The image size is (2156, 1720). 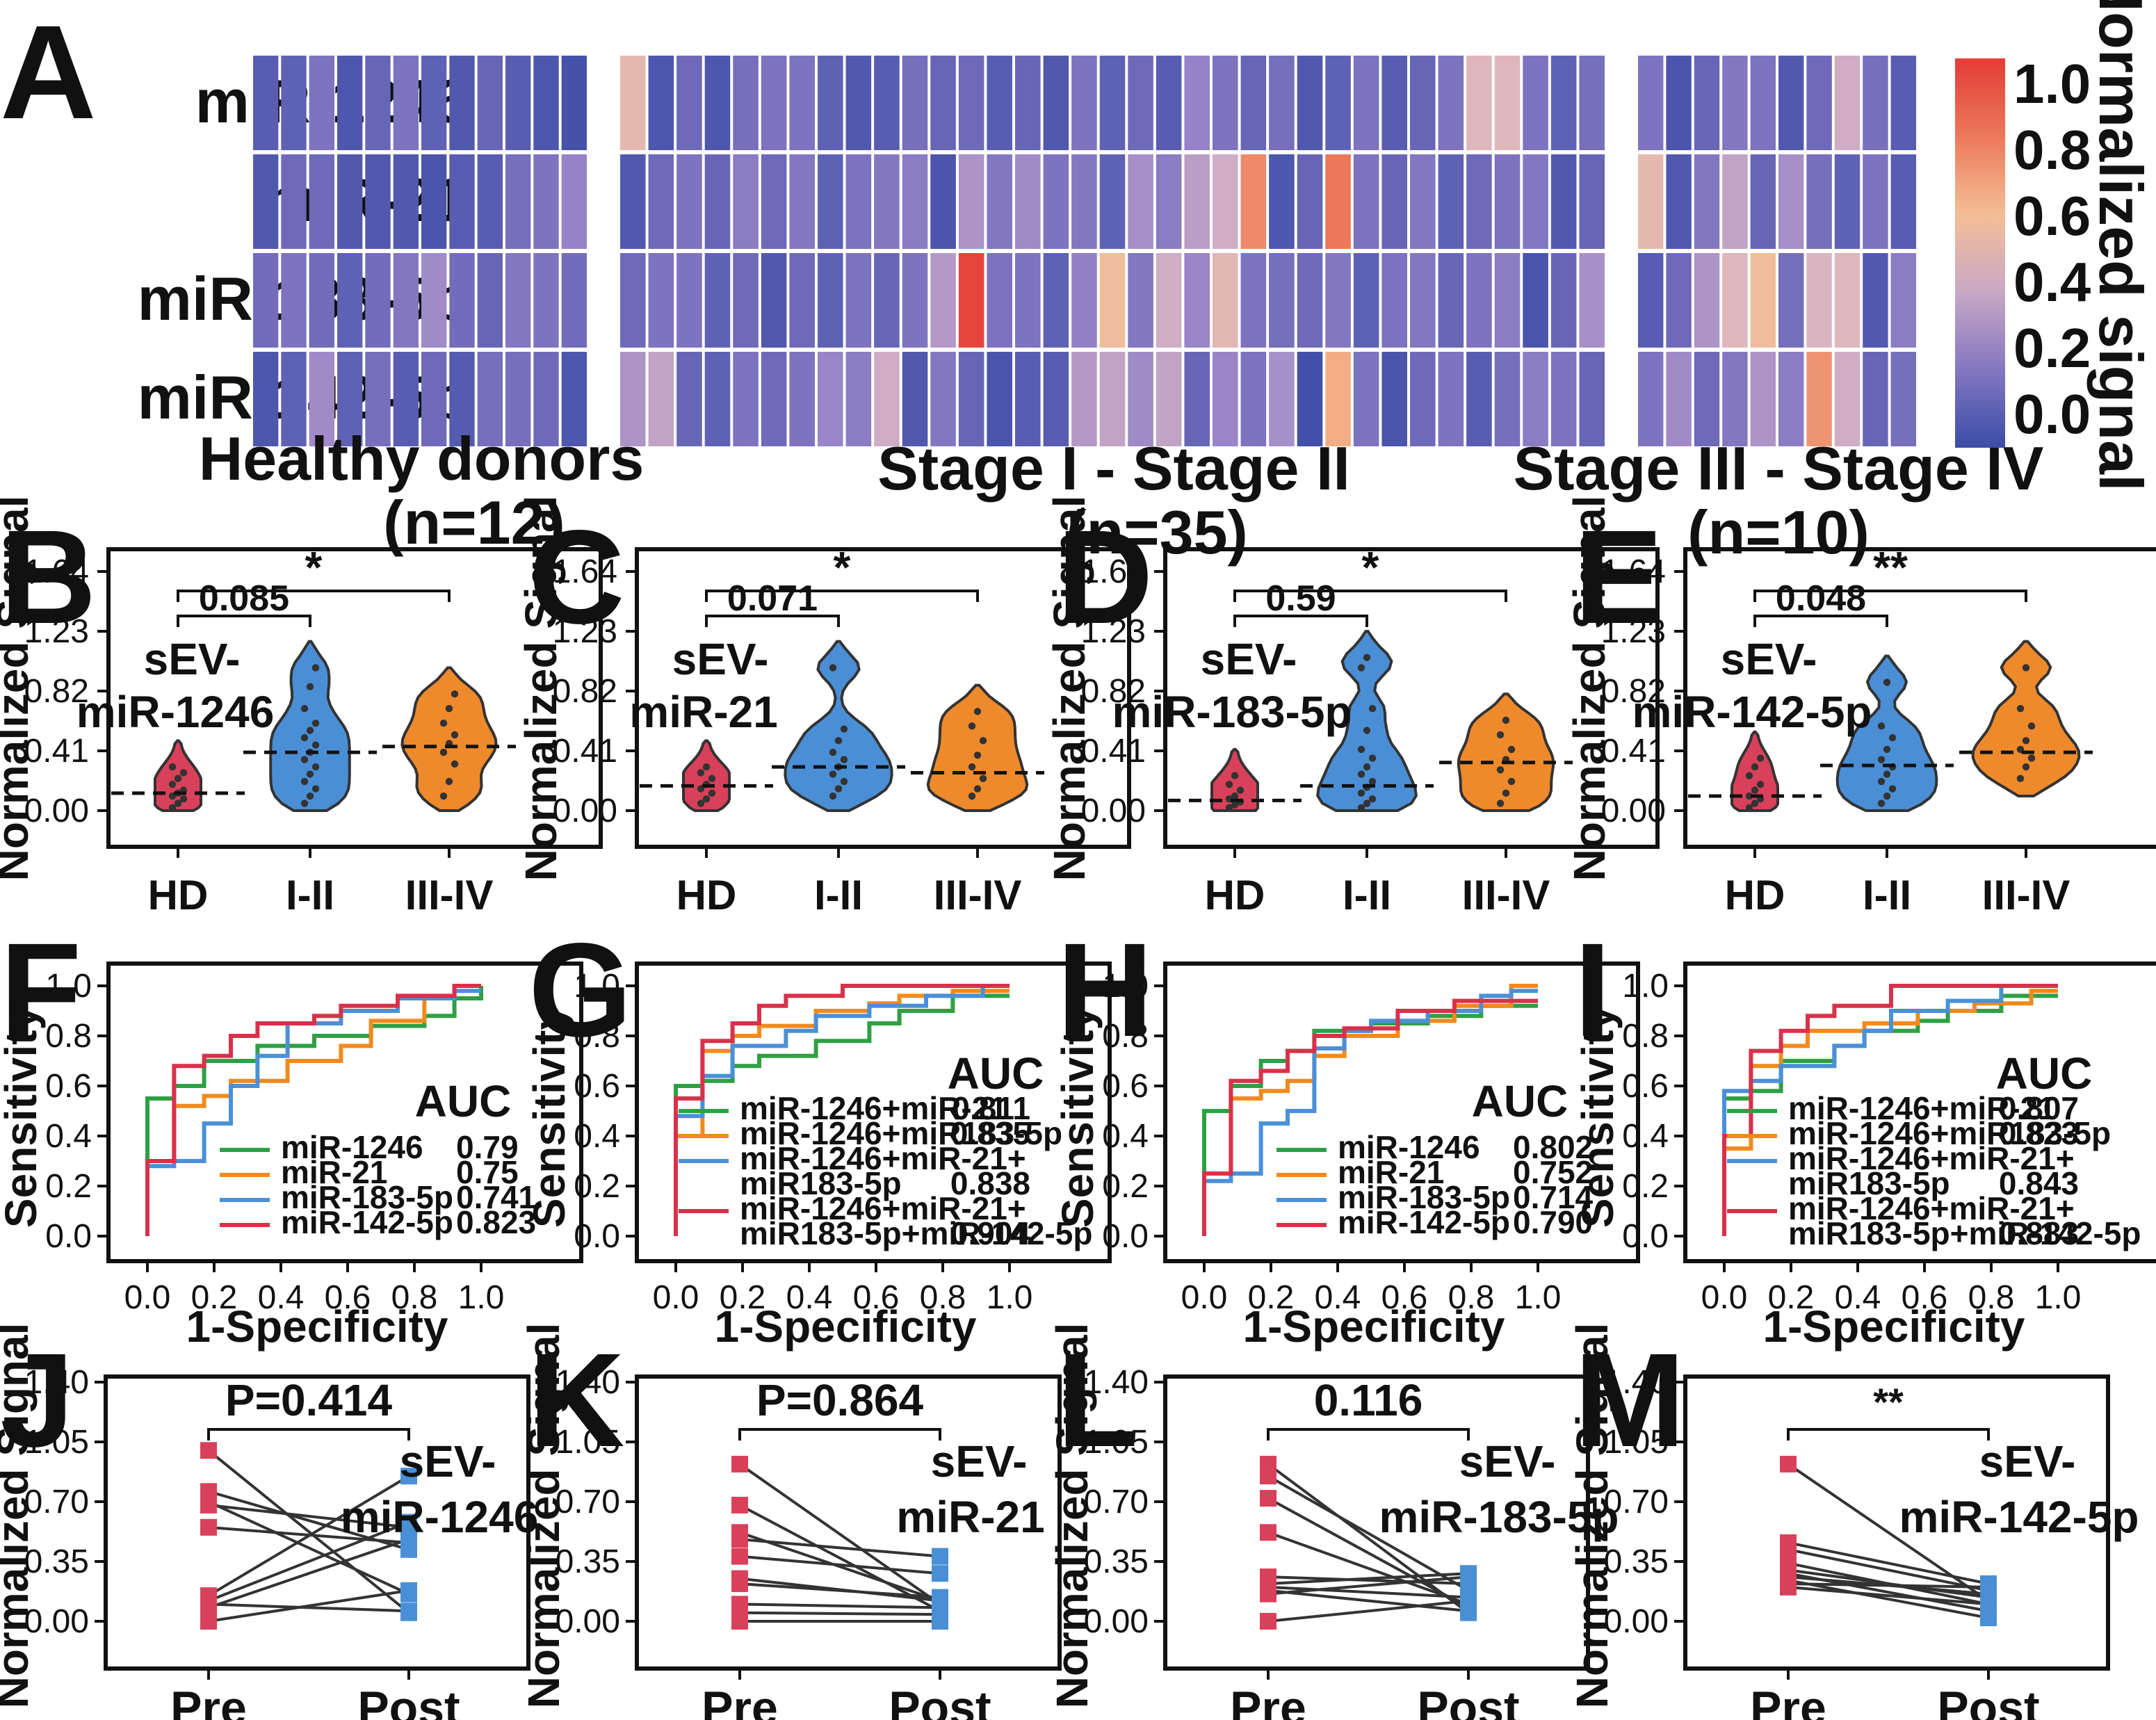 What do you see at coordinates (2039, 1233) in the screenshot?
I see `legend-auc: 0.883` at bounding box center [2039, 1233].